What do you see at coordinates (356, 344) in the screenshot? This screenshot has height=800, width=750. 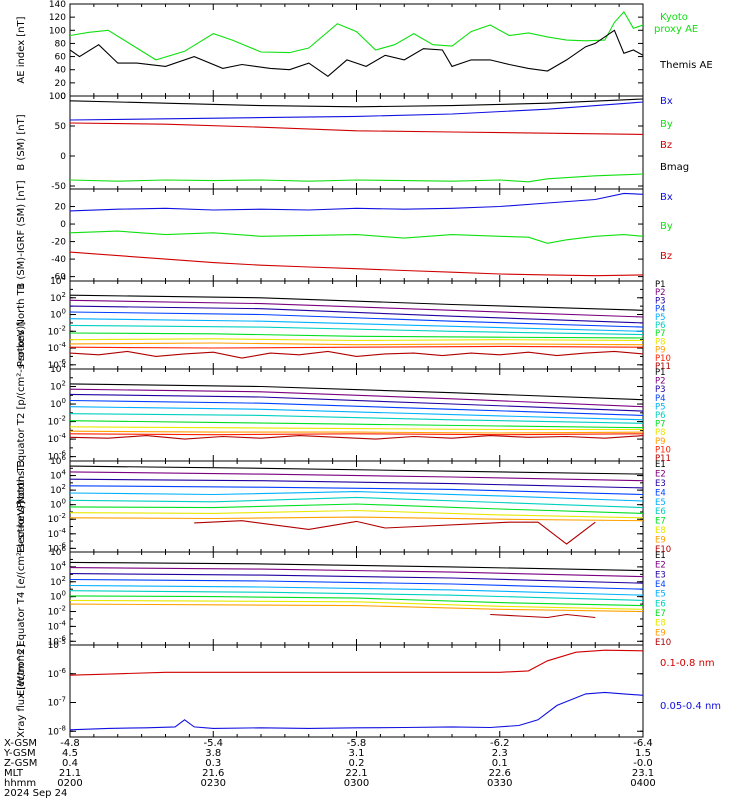 I see `series-p9-line` at bounding box center [356, 344].